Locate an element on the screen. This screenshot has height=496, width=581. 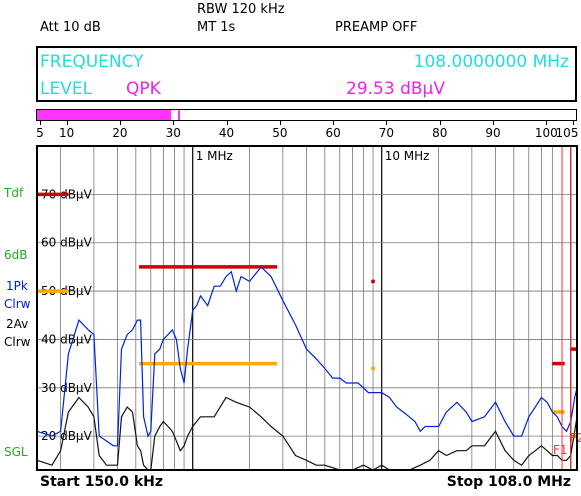
tdf-label: Tdf is located at coordinates (14, 193).